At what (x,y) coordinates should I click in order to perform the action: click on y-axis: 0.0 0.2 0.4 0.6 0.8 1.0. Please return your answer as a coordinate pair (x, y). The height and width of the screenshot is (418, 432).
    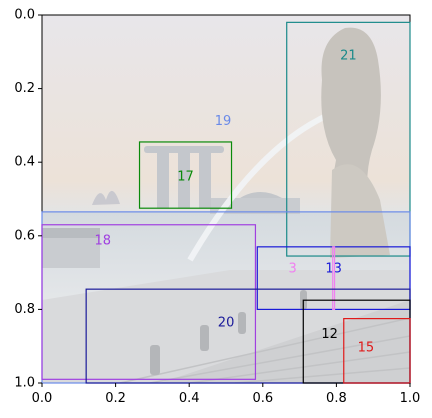
    Looking at the image, I should click on (28, 199).